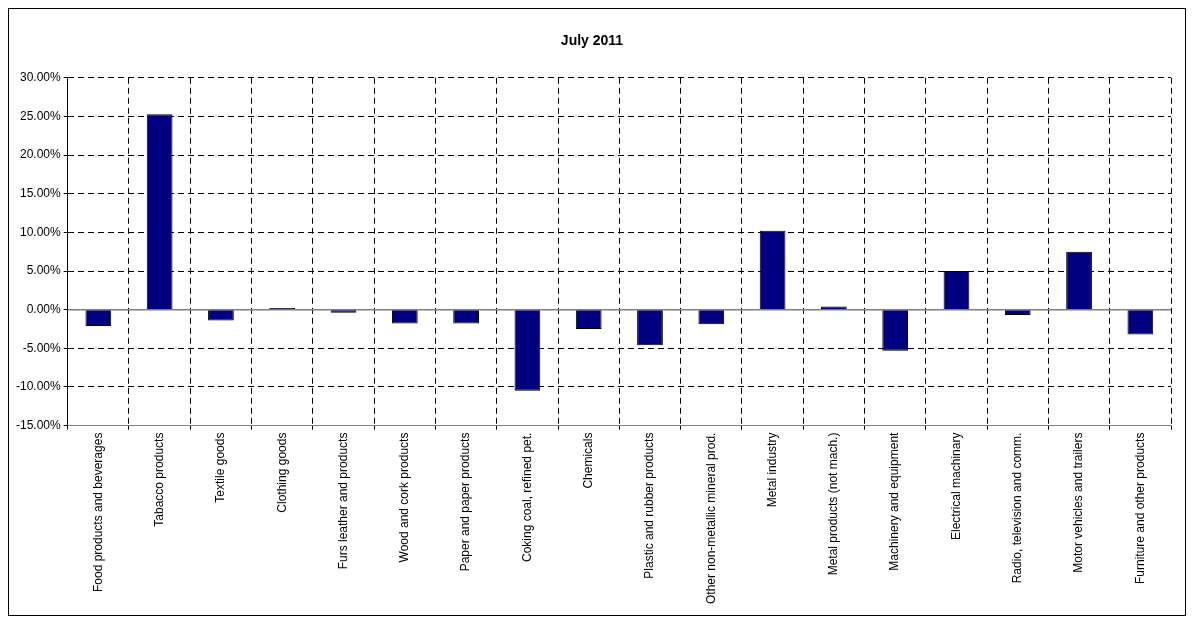 The width and height of the screenshot is (1194, 624). Describe the element at coordinates (40, 77) in the screenshot. I see `y-tick-label: 30.00%` at that location.